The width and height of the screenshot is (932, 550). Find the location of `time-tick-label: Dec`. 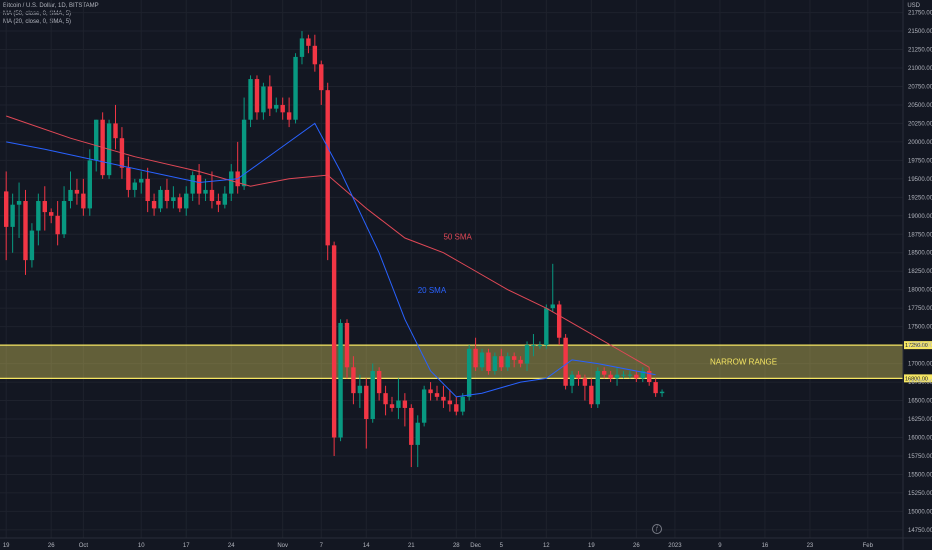

time-tick-label: Dec is located at coordinates (475, 546).